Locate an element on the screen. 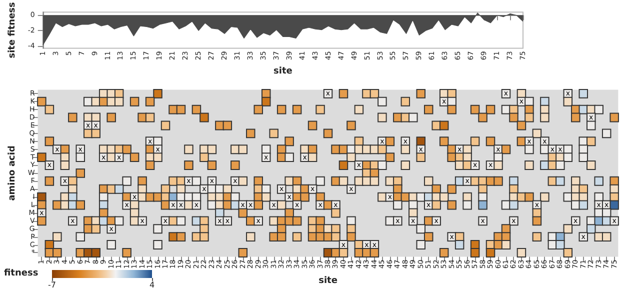  y-axis-title: site fitness is located at coordinates (13, 30).